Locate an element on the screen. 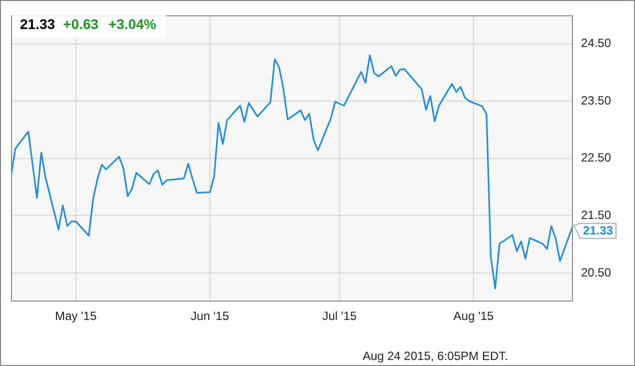  y-tick-label: 22.50 is located at coordinates (596, 157).